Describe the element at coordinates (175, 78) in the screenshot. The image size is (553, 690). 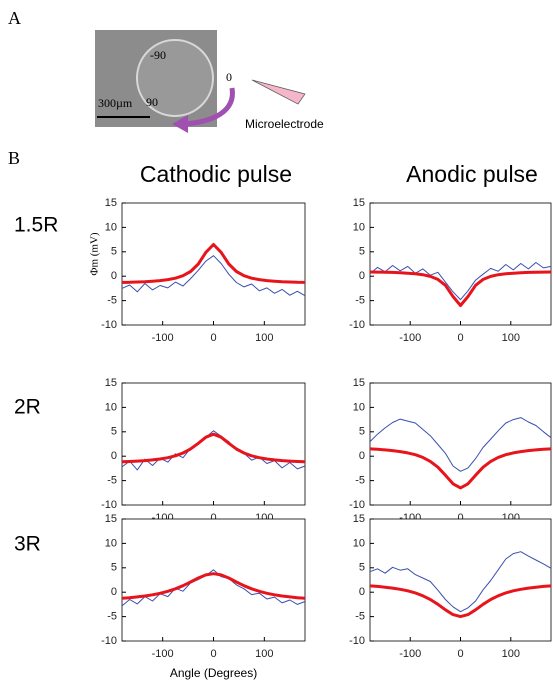
I see `cell-outline` at that location.